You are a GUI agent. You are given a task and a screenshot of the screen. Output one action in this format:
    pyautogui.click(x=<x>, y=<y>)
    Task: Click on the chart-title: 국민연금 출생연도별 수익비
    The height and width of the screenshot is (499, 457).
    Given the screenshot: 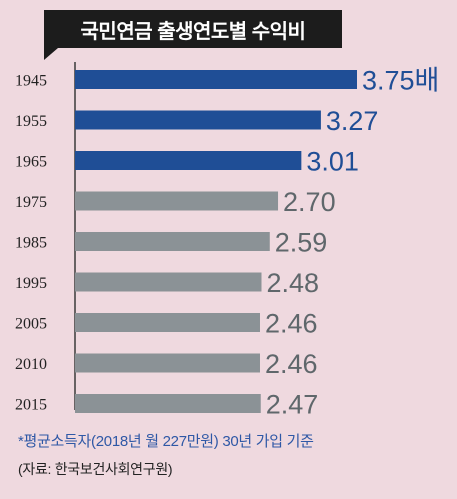 What is the action you would take?
    pyautogui.click(x=193, y=29)
    